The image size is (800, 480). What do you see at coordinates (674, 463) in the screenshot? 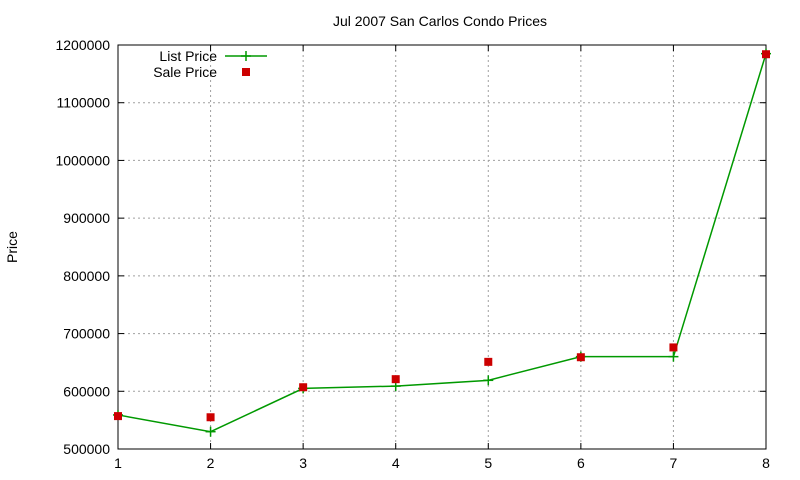
I see `x-tick-label: 7` at bounding box center [674, 463].